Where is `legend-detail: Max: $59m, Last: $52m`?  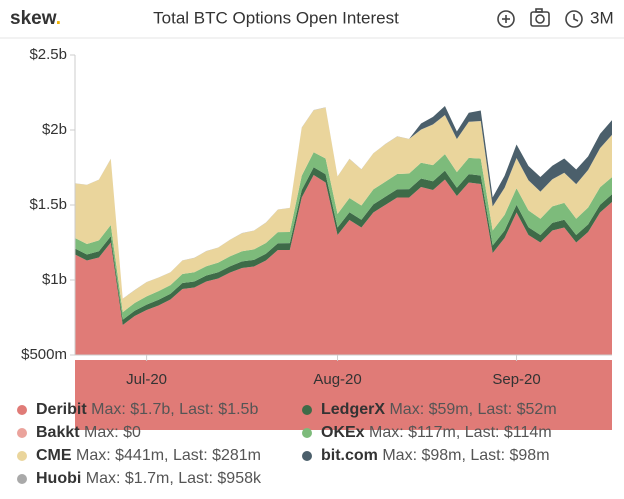 legend-detail: Max: $59m, Last: $52m is located at coordinates (472, 409).